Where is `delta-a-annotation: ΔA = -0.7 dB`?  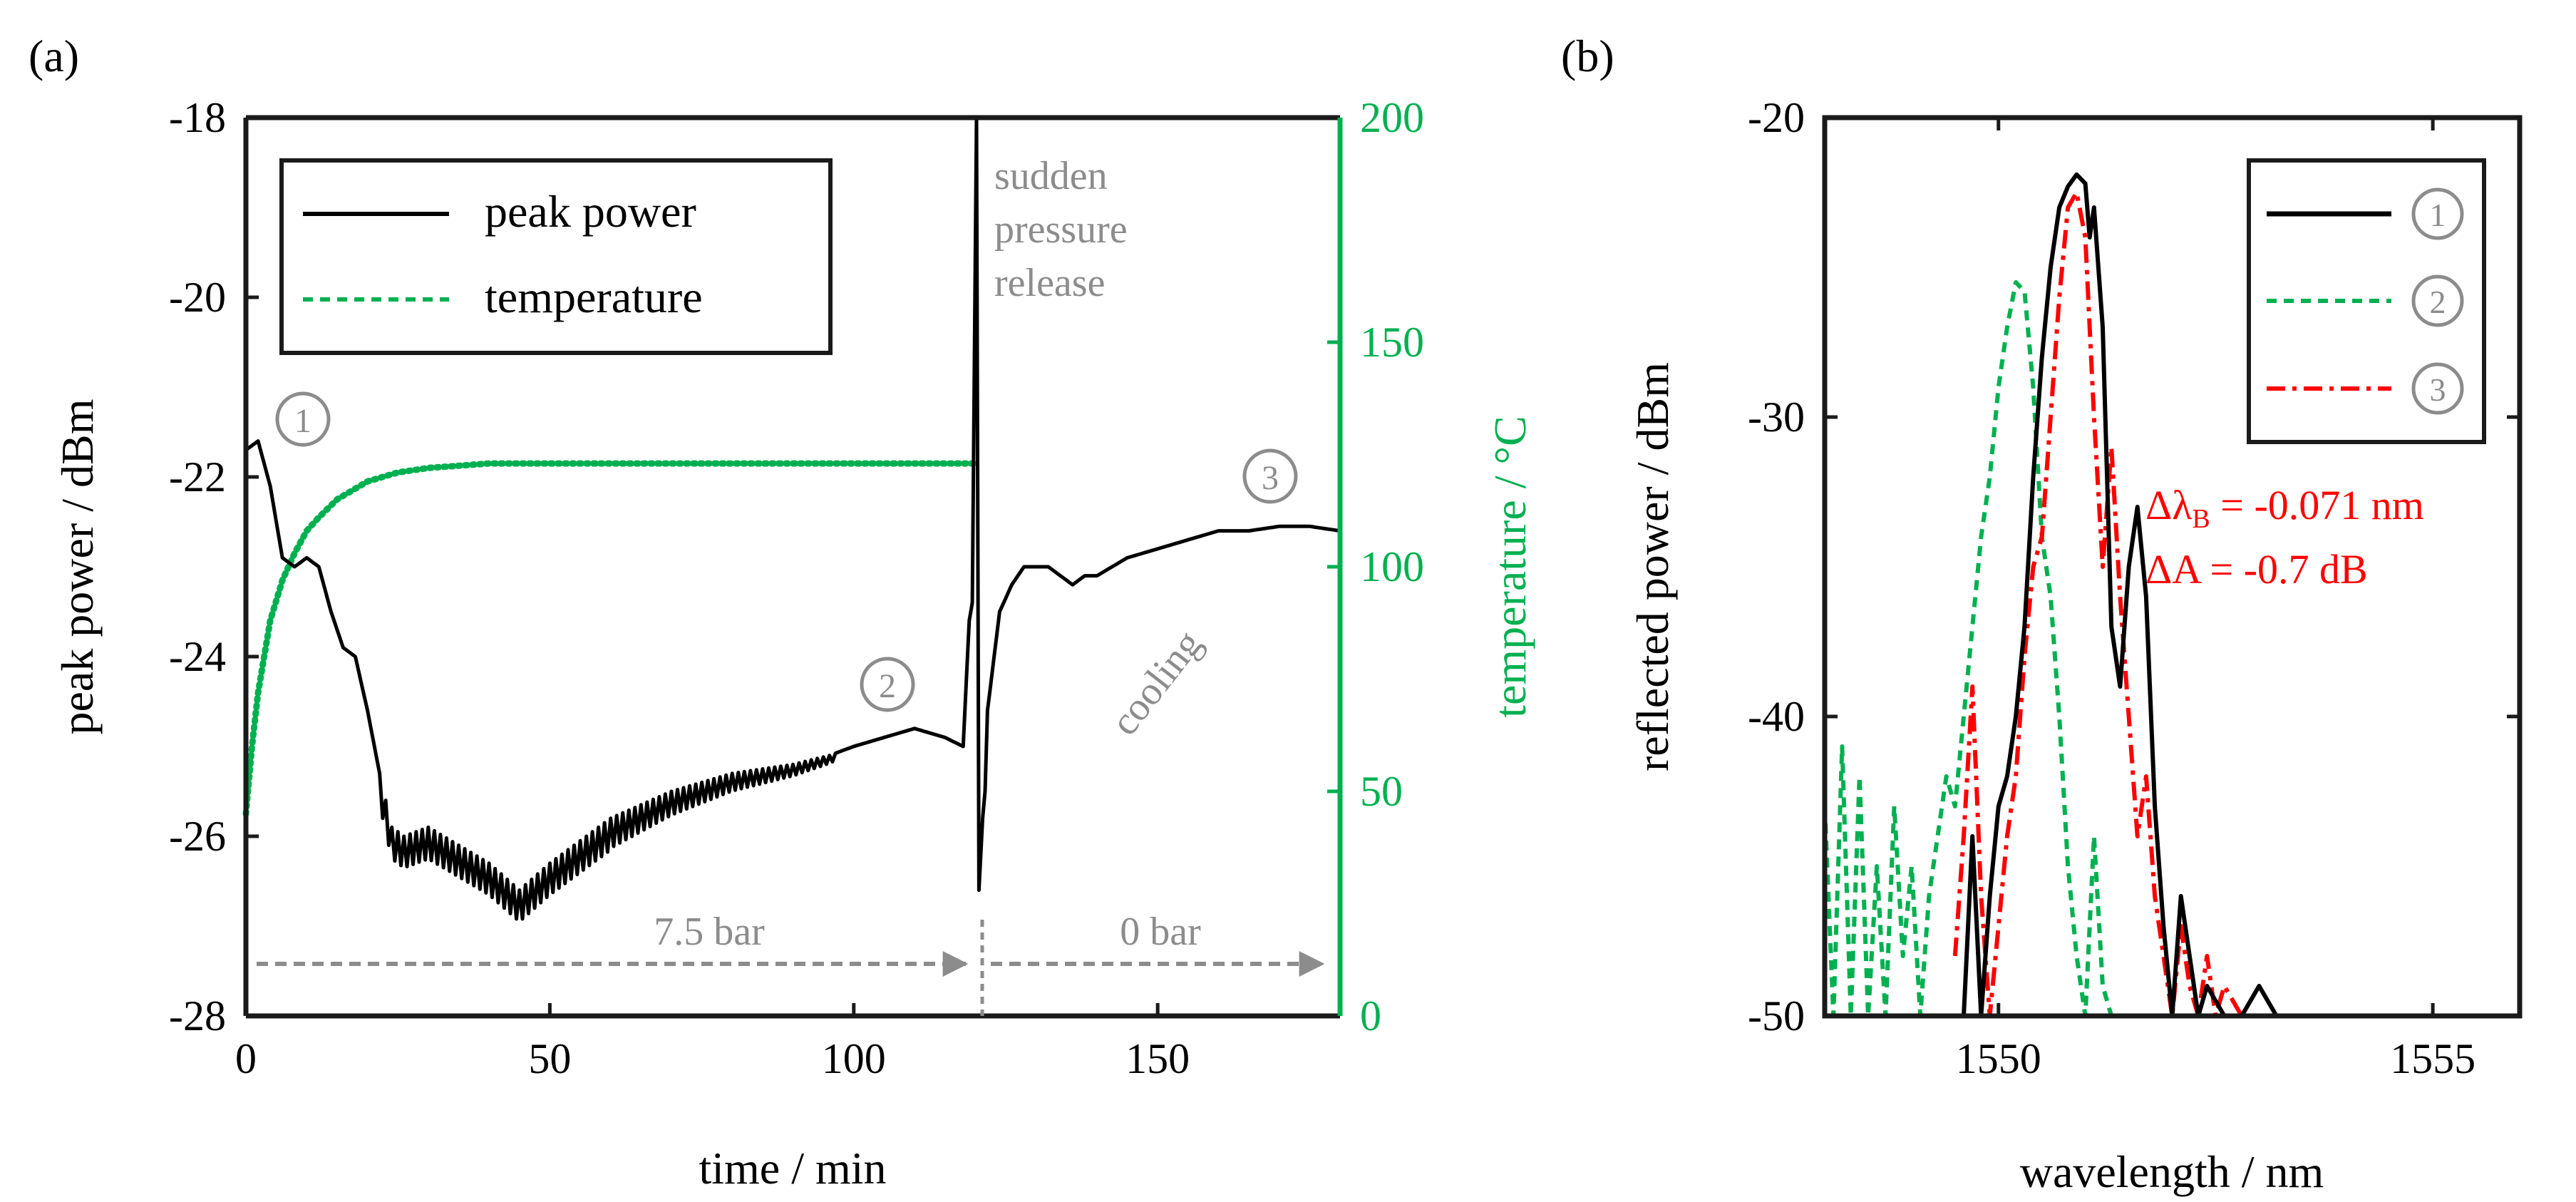 delta-a-annotation: ΔA = -0.7 dB is located at coordinates (2256, 569).